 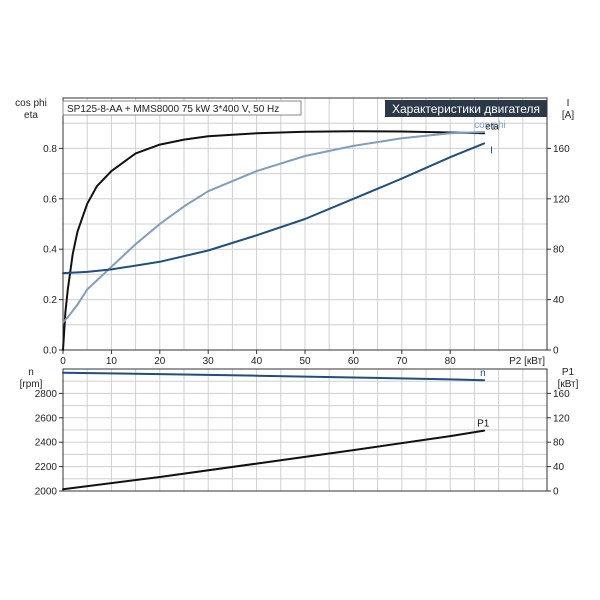 I want to click on x-tick-label: 10, so click(x=112, y=361).